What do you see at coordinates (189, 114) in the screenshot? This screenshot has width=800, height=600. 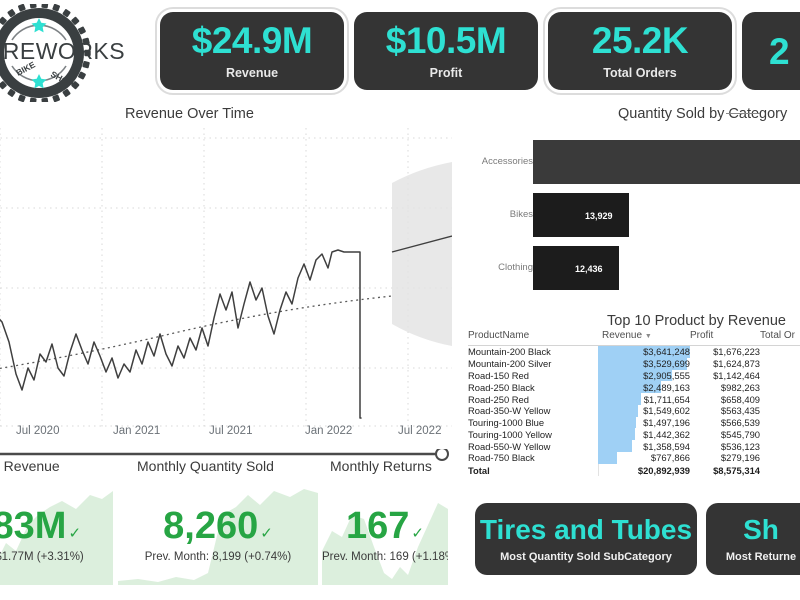 I see `revenue-over-time-title: Revenue Over Time` at bounding box center [189, 114].